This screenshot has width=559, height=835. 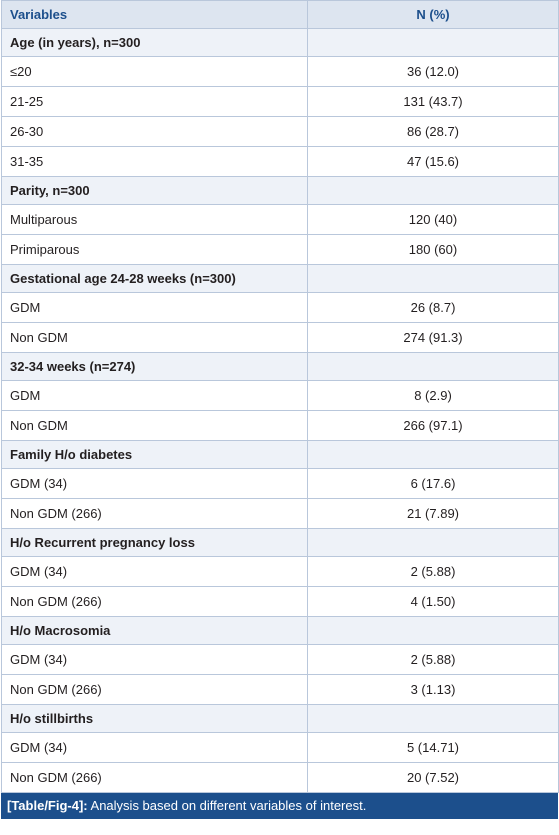 I want to click on count-percent-value: 47 (15.6), so click(x=433, y=161).